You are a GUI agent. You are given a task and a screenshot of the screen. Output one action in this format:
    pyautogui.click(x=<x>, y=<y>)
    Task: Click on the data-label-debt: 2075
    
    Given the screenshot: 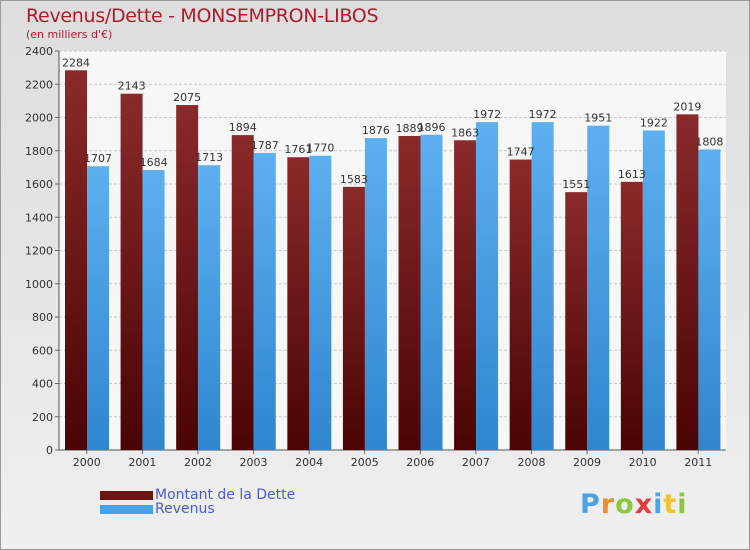 What is the action you would take?
    pyautogui.click(x=187, y=97)
    